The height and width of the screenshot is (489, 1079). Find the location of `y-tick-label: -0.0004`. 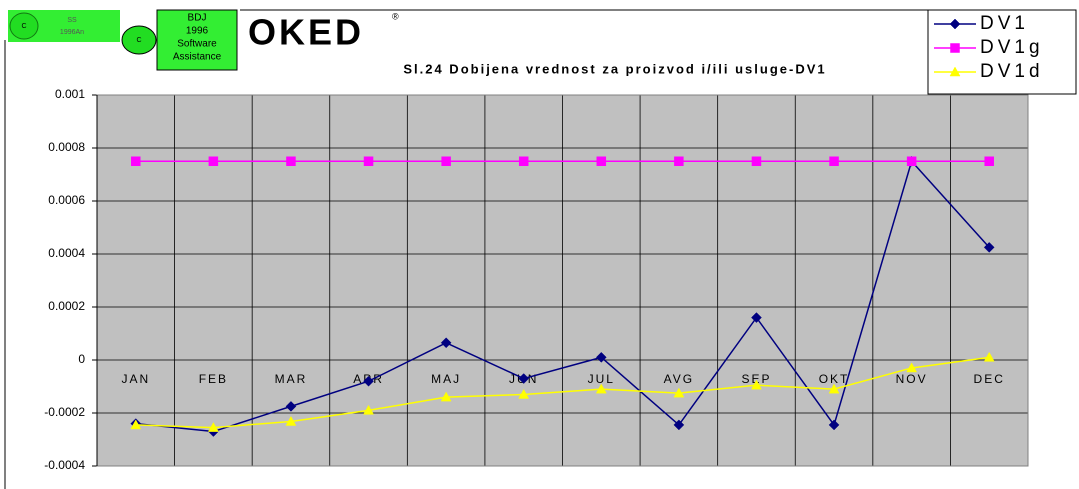

y-tick-label: -0.0004 is located at coordinates (64, 465).